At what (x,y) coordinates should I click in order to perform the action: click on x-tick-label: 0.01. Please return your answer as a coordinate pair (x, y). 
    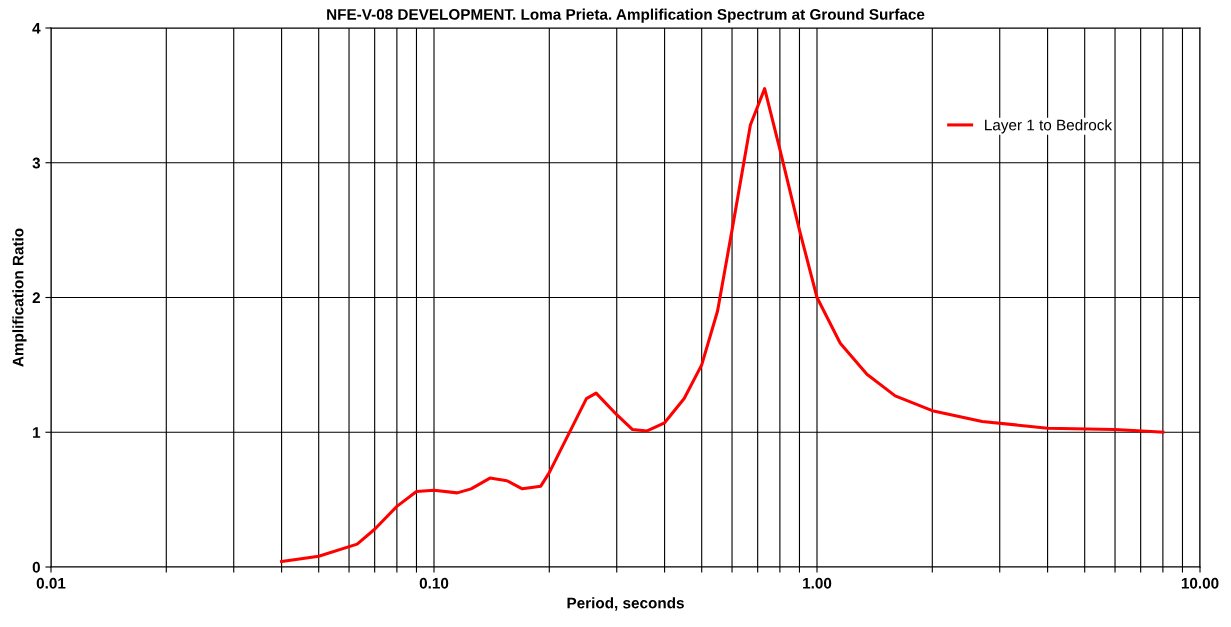
    Looking at the image, I should click on (51, 583).